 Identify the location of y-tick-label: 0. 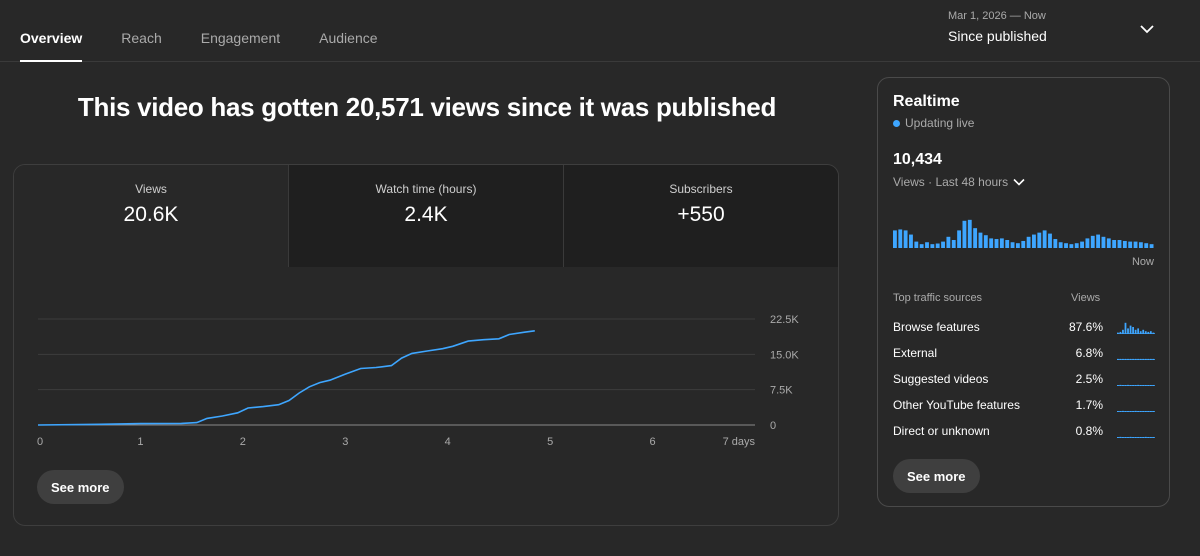
(773, 426).